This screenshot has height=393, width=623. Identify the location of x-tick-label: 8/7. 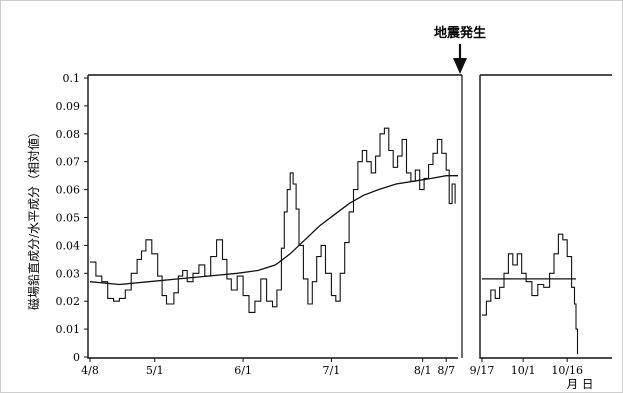
(446, 370).